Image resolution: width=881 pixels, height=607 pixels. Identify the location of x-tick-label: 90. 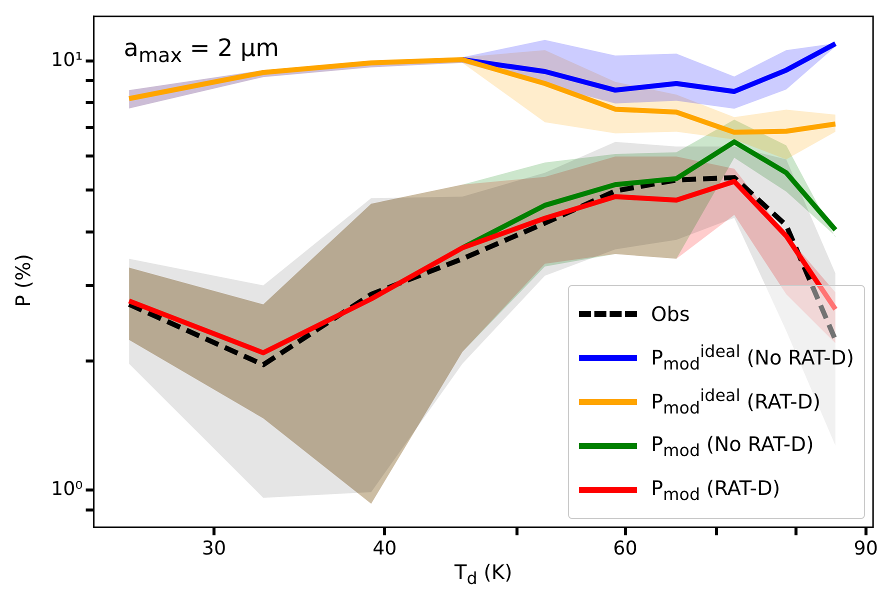
(866, 549).